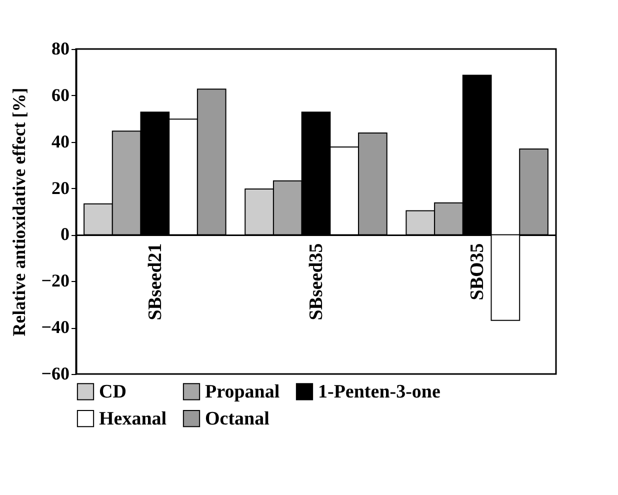 This screenshot has height=495, width=618. I want to click on legend-label: CD, so click(112, 392).